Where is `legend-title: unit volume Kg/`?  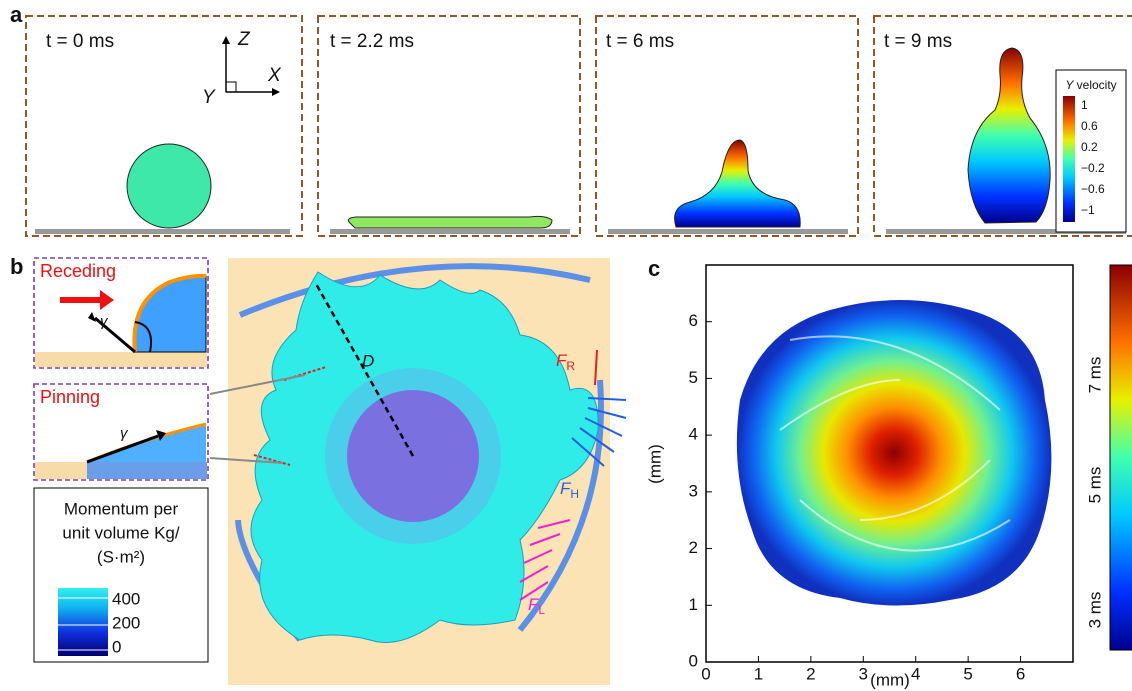 legend-title: unit volume Kg/ is located at coordinates (120, 532).